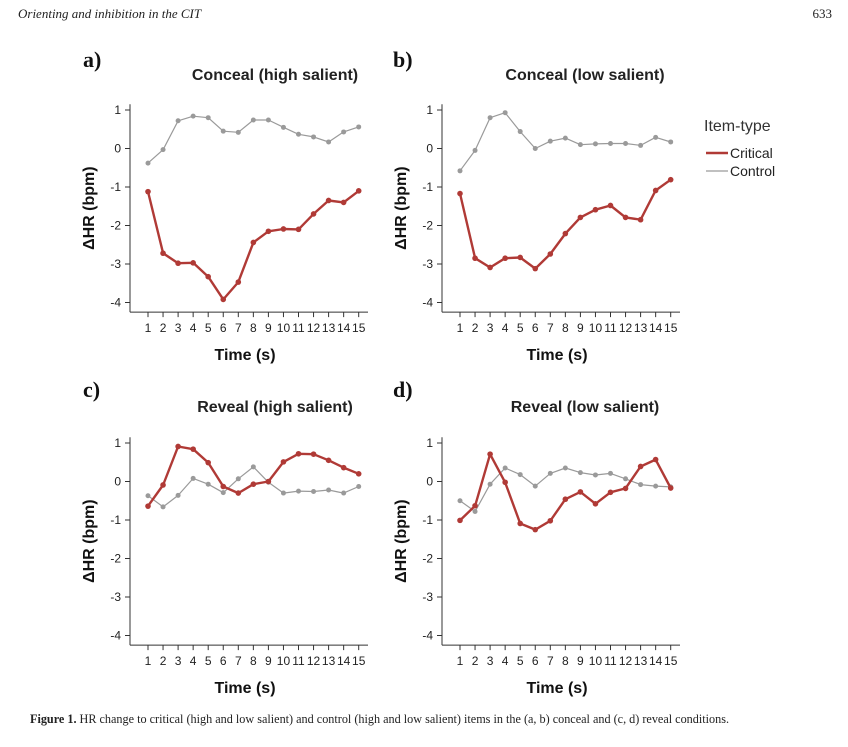 This screenshot has height=747, width=848. What do you see at coordinates (751, 153) in the screenshot?
I see `legend-label-critical: Critical` at bounding box center [751, 153].